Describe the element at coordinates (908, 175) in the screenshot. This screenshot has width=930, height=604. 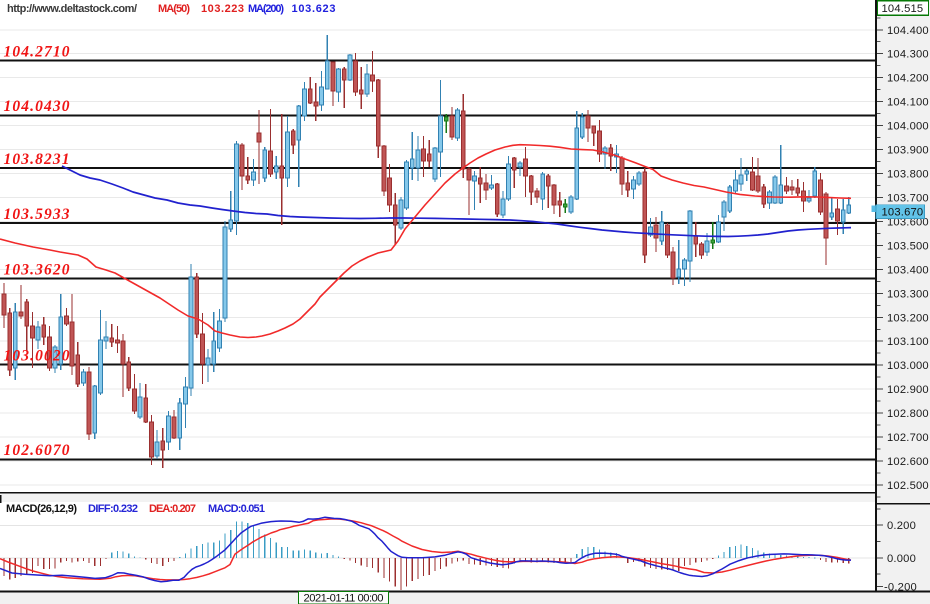
I see `svg-text: 103.800` at that location.